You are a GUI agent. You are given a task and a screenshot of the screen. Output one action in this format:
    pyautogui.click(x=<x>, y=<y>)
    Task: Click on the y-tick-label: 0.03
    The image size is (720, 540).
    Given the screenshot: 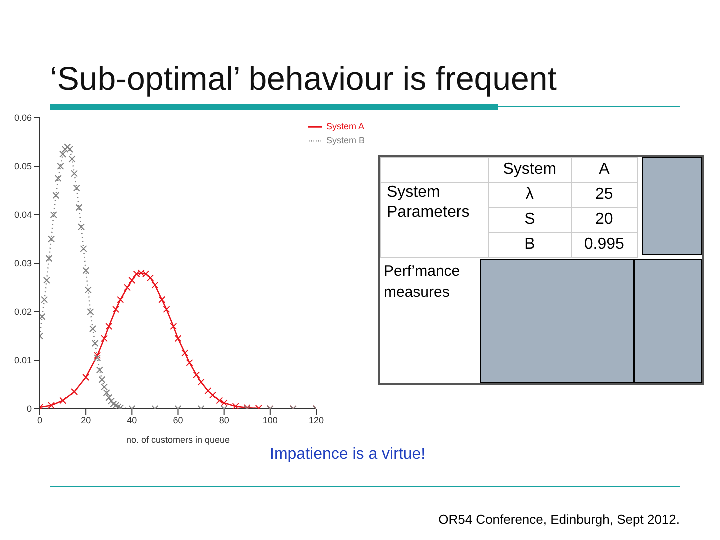 What is the action you would take?
    pyautogui.click(x=23, y=263)
    